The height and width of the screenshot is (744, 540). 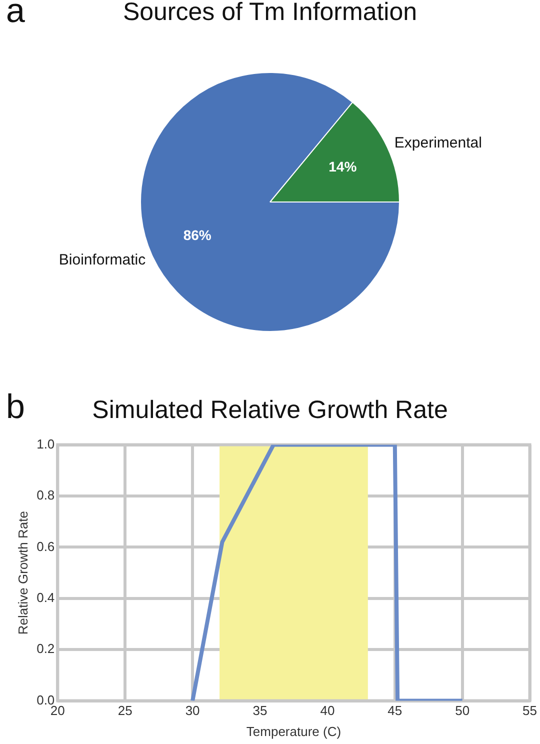 What do you see at coordinates (15, 407) in the screenshot?
I see `text: b` at bounding box center [15, 407].